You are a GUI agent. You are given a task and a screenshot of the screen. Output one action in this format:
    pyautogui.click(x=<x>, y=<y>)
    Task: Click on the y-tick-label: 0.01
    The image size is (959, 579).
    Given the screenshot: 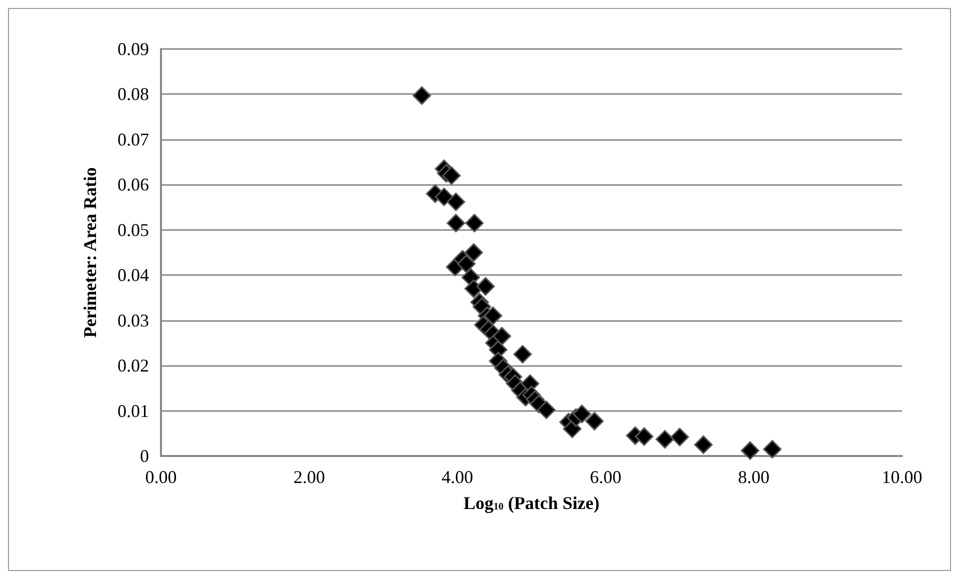 What is the action you would take?
    pyautogui.click(x=133, y=410)
    